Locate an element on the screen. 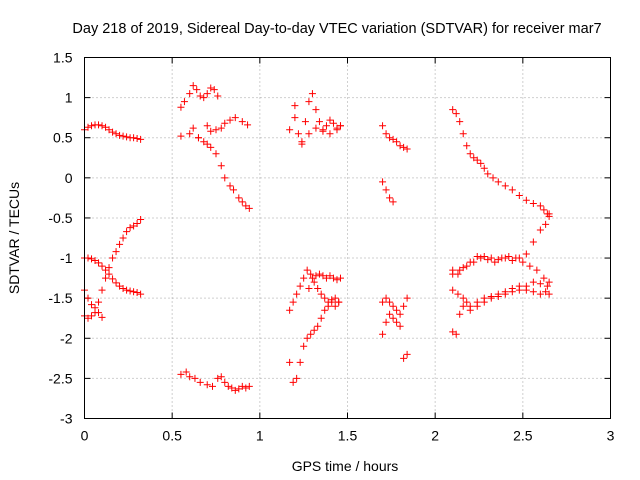  series-track-a-rising is located at coordinates (113, 269).